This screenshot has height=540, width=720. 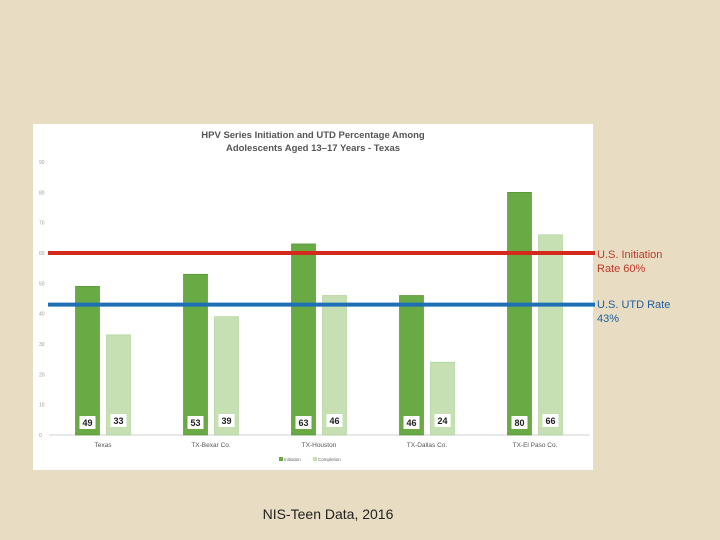 I want to click on category-label: TX-Houston, so click(x=319, y=445).